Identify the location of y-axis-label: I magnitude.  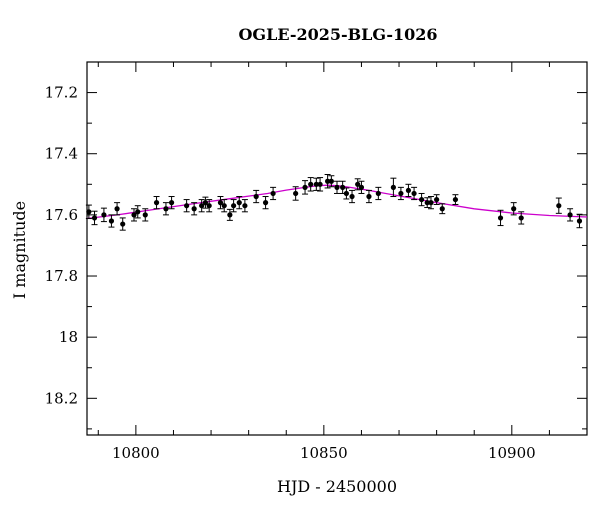
(19, 250).